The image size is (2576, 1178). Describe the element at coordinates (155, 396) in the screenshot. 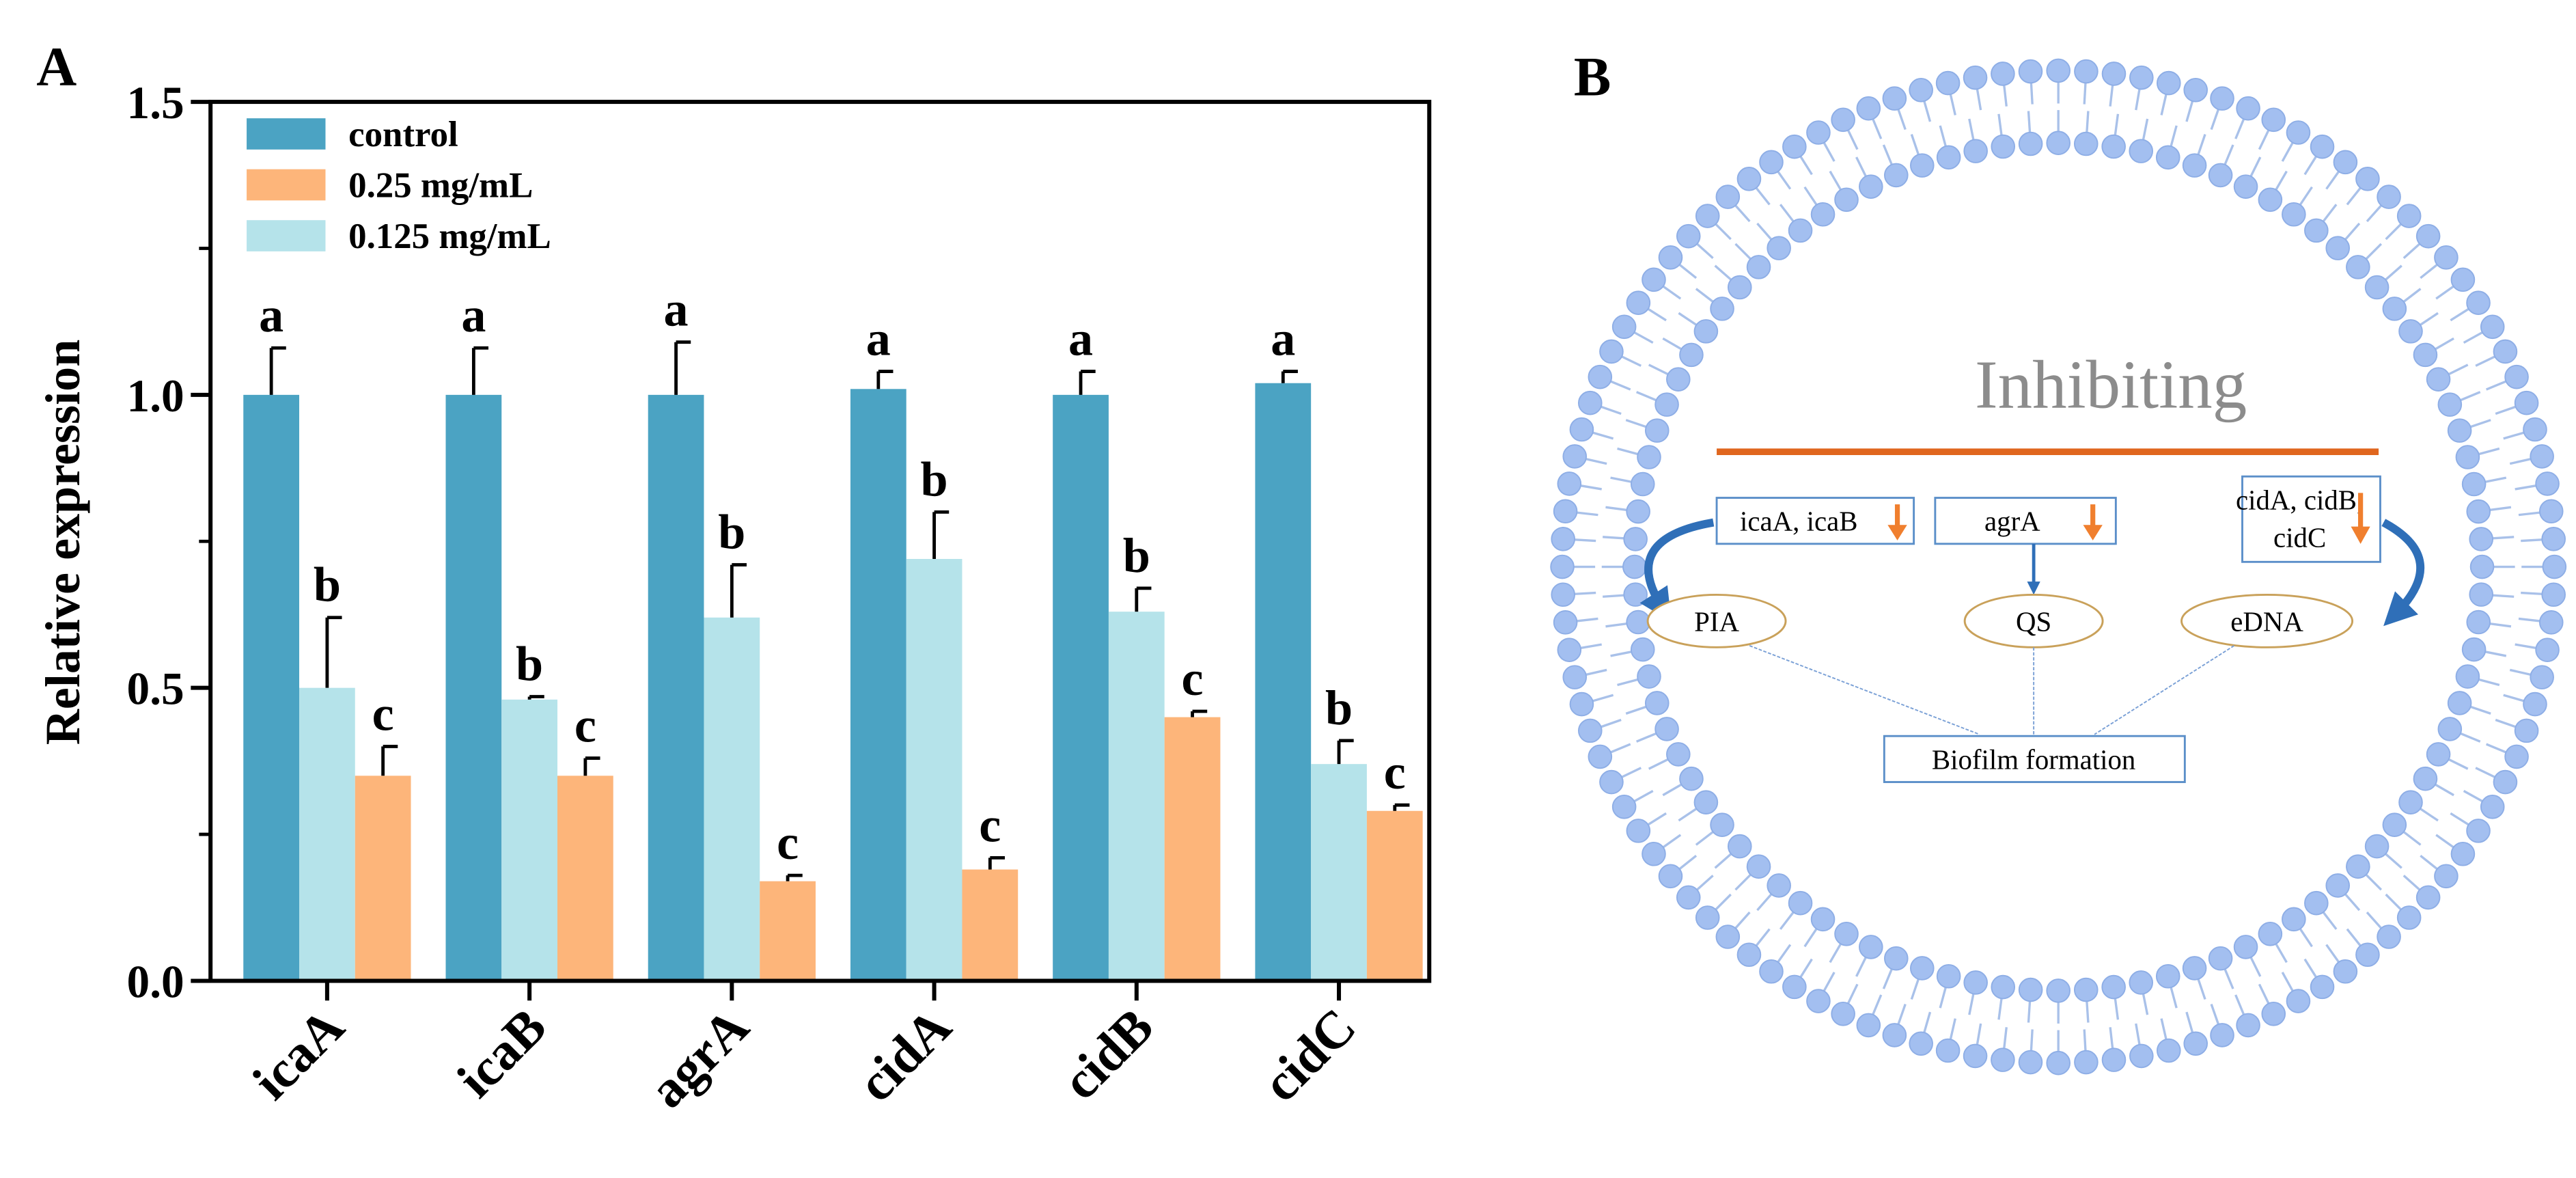

I see `y-tick-label: 1.0` at that location.